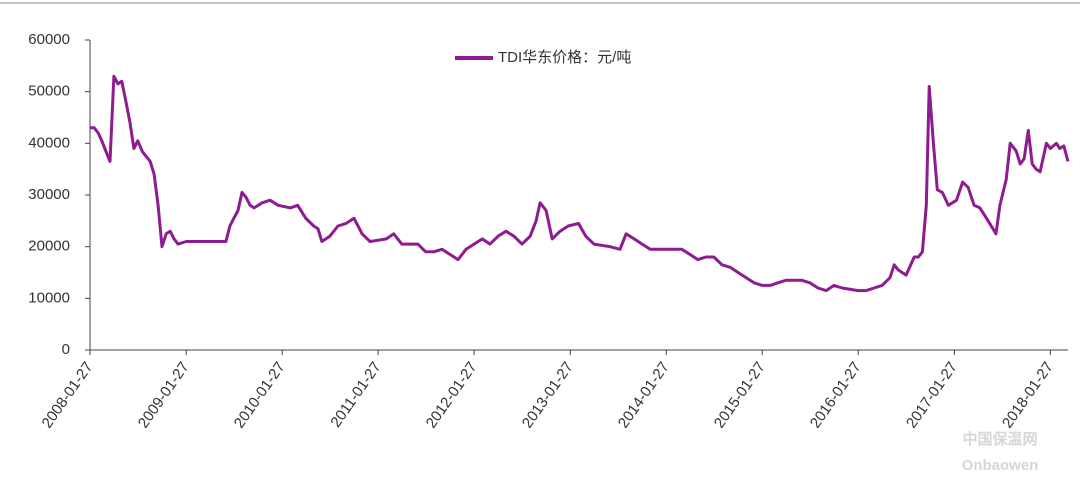 This screenshot has width=1080, height=490. What do you see at coordinates (1028, 395) in the screenshot?
I see `x-tick-label: 2018-01-27` at bounding box center [1028, 395].